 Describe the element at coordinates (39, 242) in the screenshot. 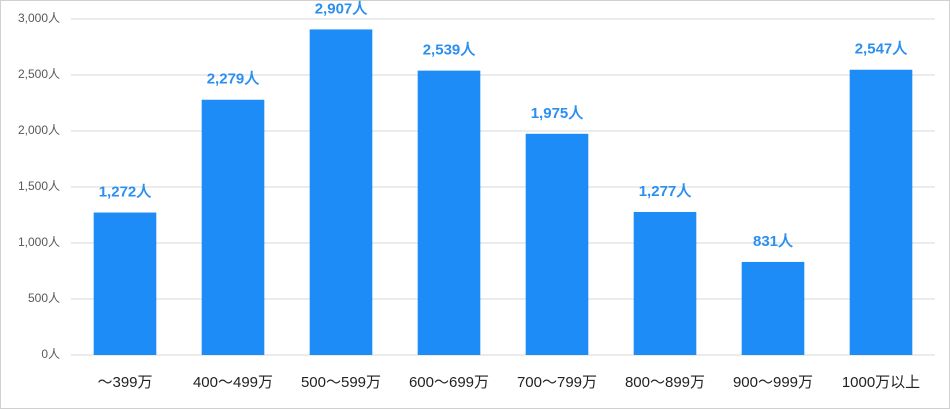

I see `y-tick-label: 1,000人` at that location.